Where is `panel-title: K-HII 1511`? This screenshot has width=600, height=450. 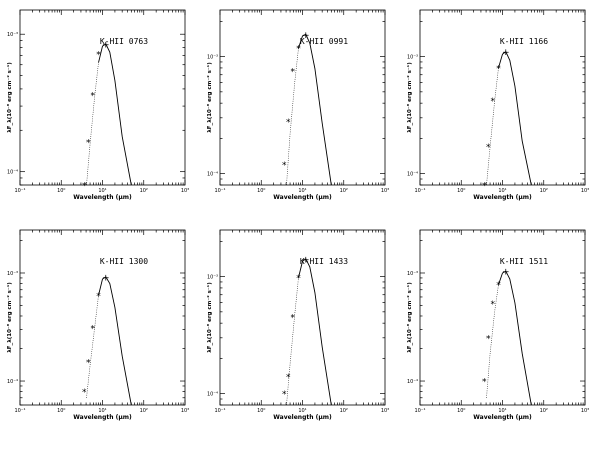 panel-title: K-HII 1511 is located at coordinates (524, 261).